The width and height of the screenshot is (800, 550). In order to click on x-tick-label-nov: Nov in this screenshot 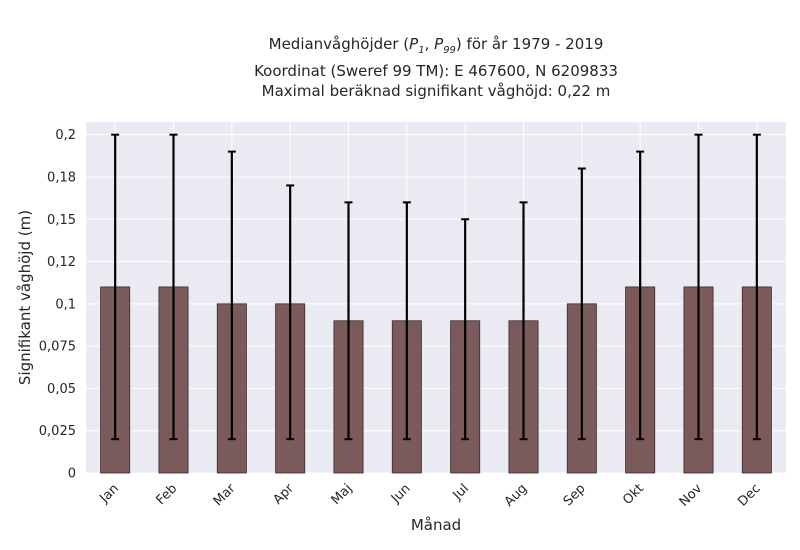, I will do `click(691, 495)`.